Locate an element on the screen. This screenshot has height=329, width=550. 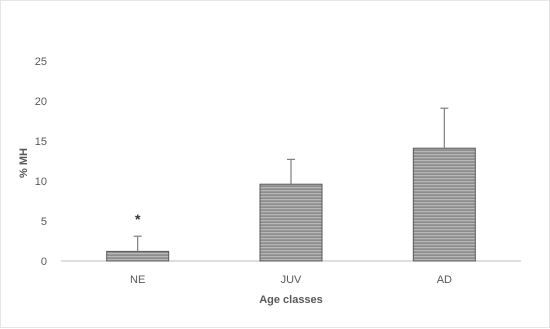
x-tick-label: JUV is located at coordinates (291, 280).